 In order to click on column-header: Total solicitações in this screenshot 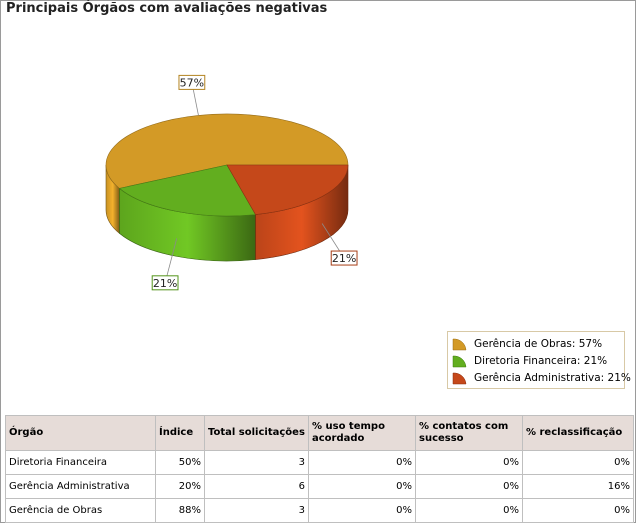, I will do `click(256, 433)`.